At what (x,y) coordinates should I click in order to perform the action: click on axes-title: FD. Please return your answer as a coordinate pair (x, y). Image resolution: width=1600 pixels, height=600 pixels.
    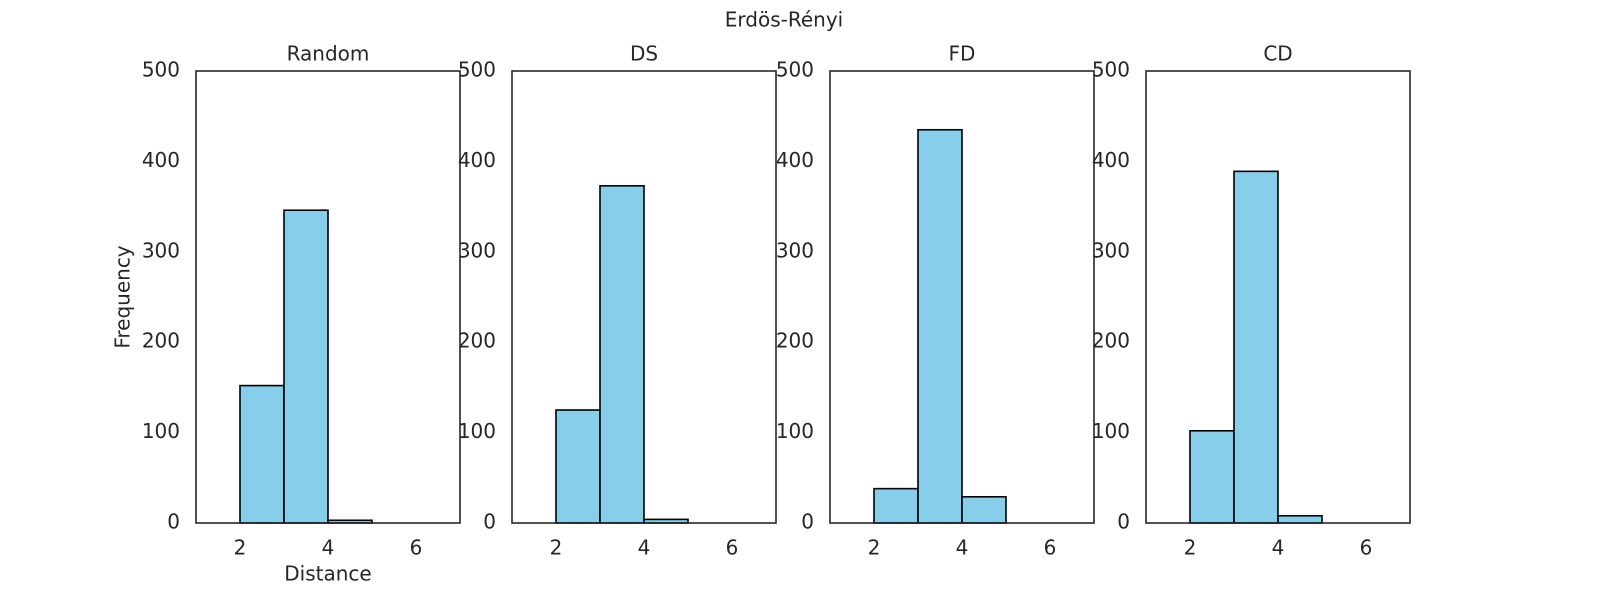
    Looking at the image, I should click on (962, 54).